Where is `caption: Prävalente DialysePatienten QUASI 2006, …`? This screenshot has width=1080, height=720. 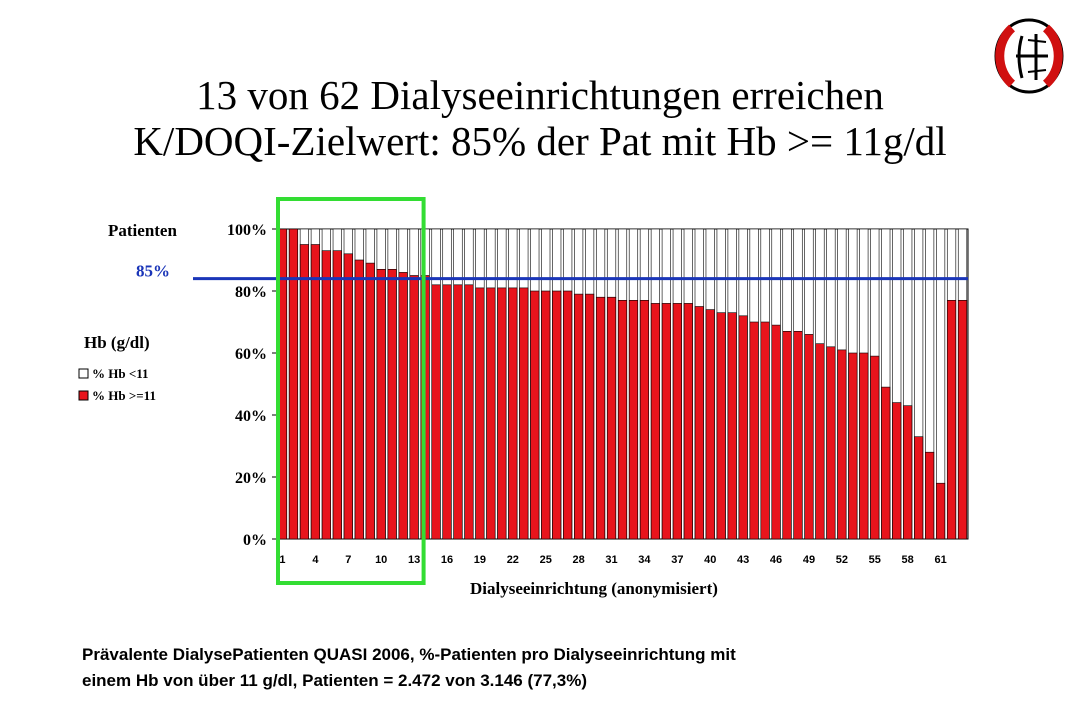
caption: Prävalente DialysePatienten QUASI 2006, … is located at coordinates (562, 668).